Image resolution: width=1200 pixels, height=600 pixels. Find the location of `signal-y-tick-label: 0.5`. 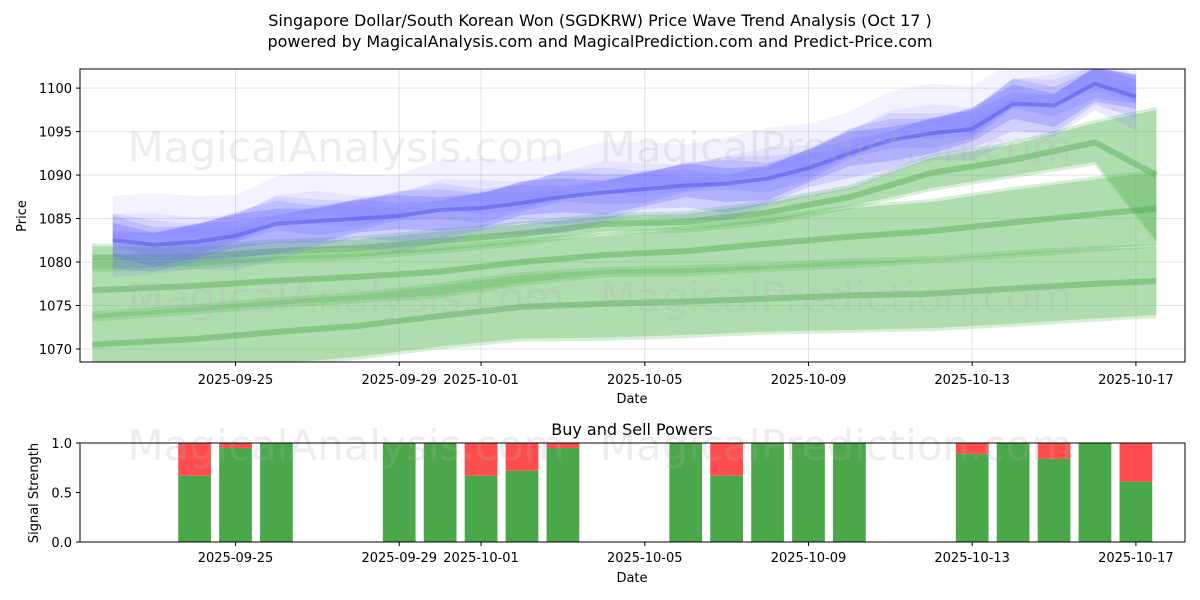

signal-y-tick-label: 0.5 is located at coordinates (61, 494).